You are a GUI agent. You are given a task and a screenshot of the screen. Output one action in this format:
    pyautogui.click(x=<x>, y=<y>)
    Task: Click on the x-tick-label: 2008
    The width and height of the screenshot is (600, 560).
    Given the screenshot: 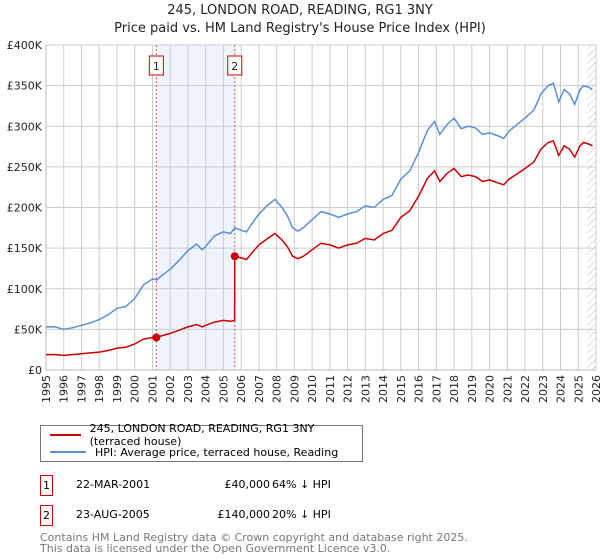 What is the action you would take?
    pyautogui.click(x=277, y=389)
    